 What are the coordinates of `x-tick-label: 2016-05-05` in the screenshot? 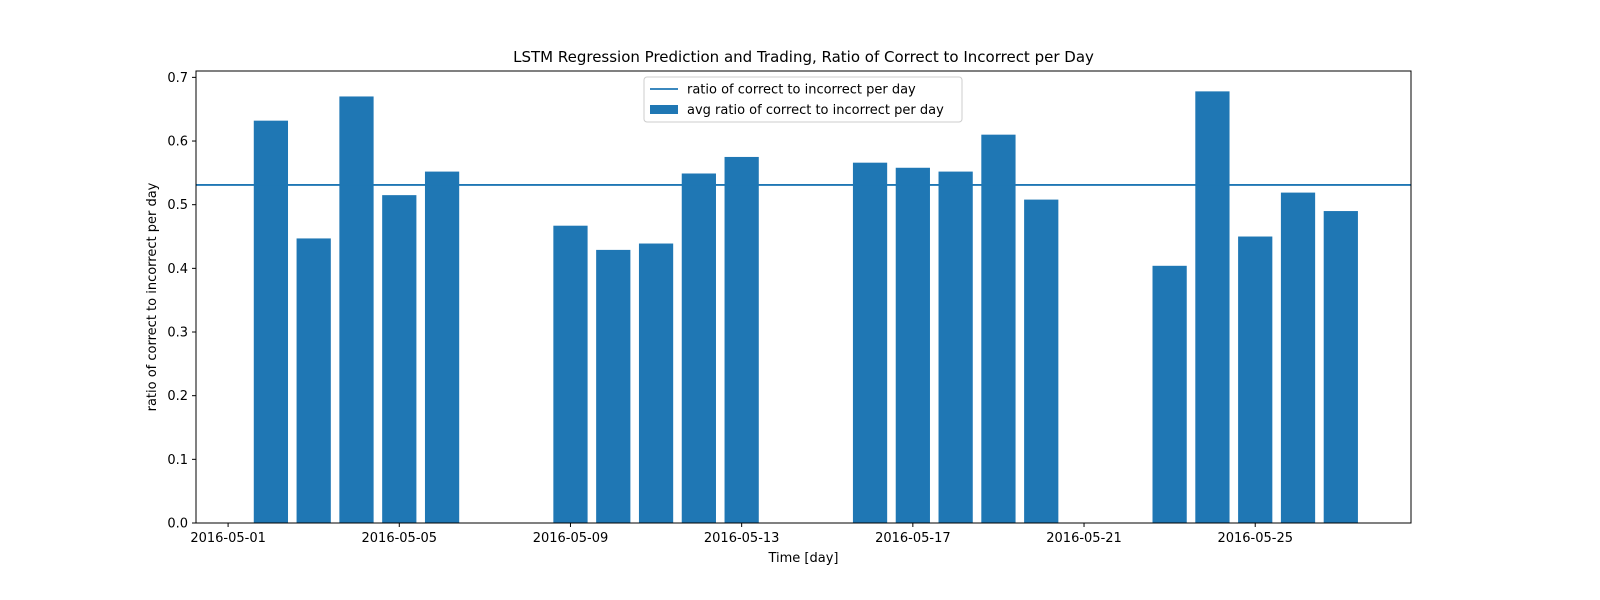 It's located at (400, 538).